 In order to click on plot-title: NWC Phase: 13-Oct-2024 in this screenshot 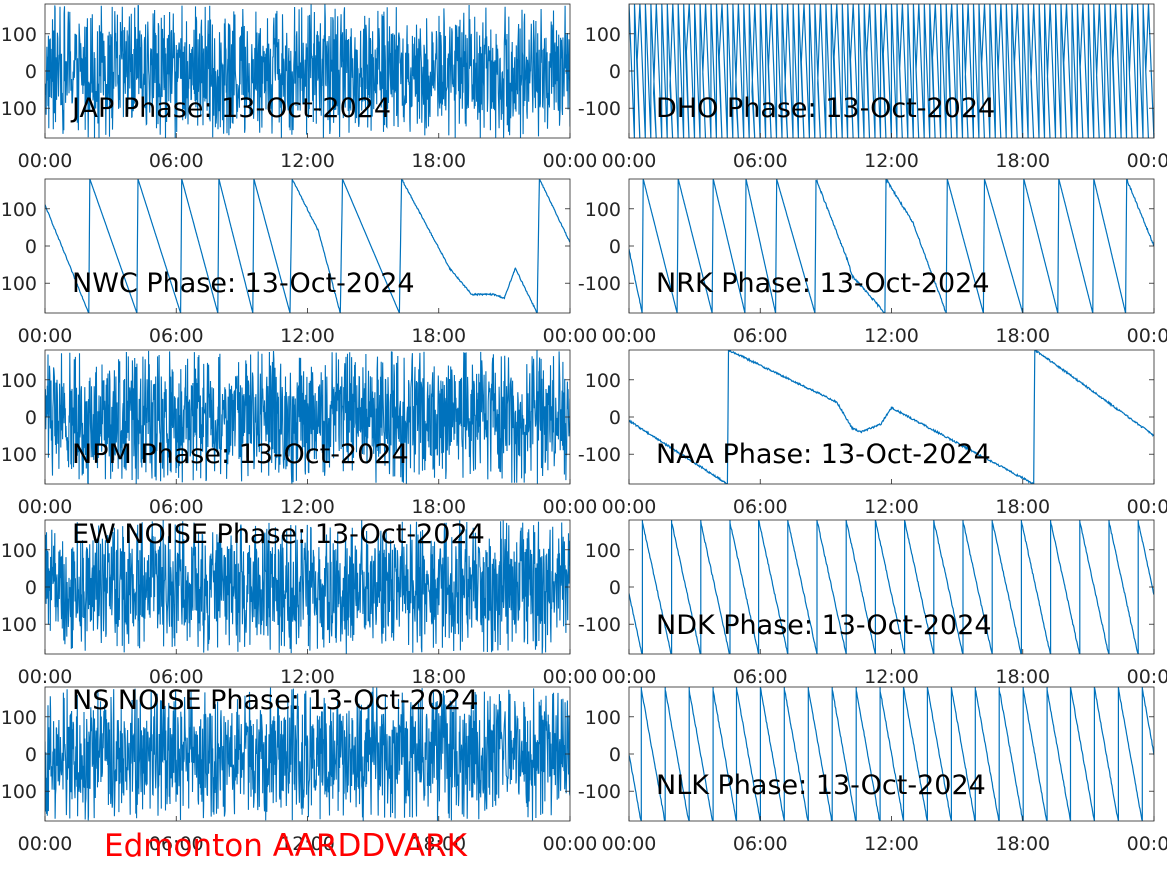, I will do `click(243, 283)`.